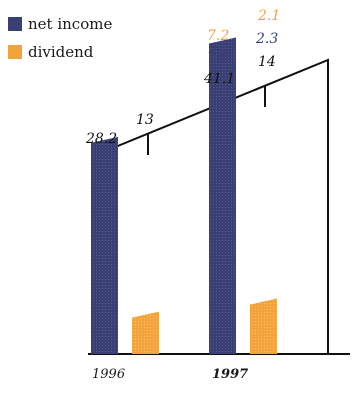 The image size is (355, 411). What do you see at coordinates (104, 245) in the screenshot?
I see `bar-net-income-1996` at bounding box center [104, 245].